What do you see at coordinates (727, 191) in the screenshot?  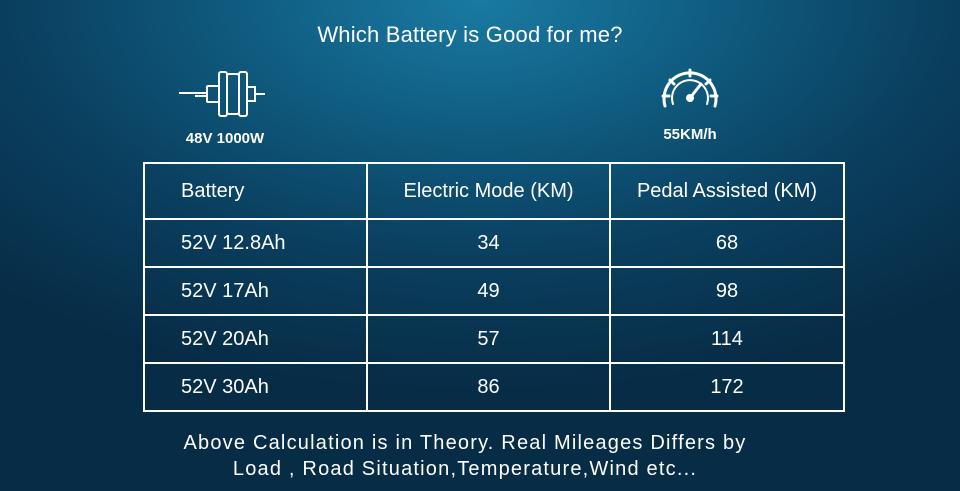 I see `header-pedal-assisted: Pedal Assisted (KM)` at bounding box center [727, 191].